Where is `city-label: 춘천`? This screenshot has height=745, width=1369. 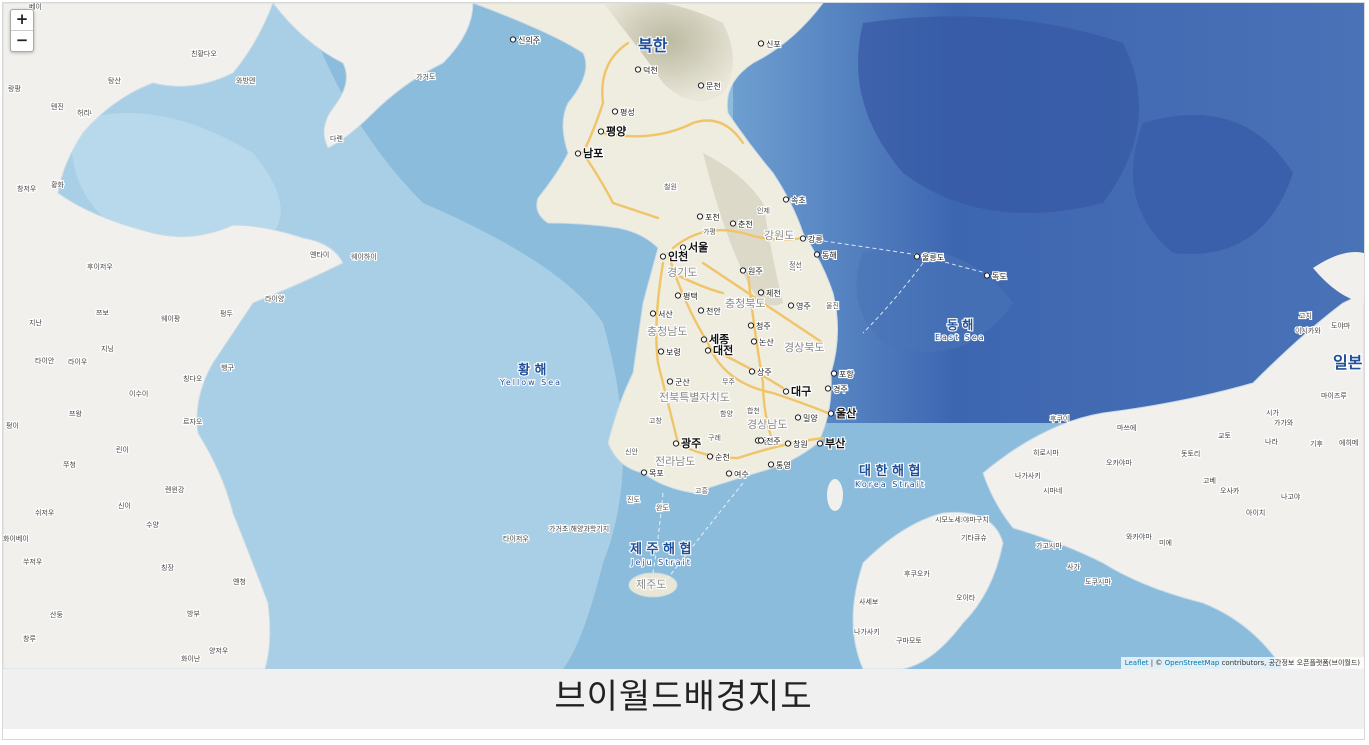
city-label: 춘천 is located at coordinates (745, 224).